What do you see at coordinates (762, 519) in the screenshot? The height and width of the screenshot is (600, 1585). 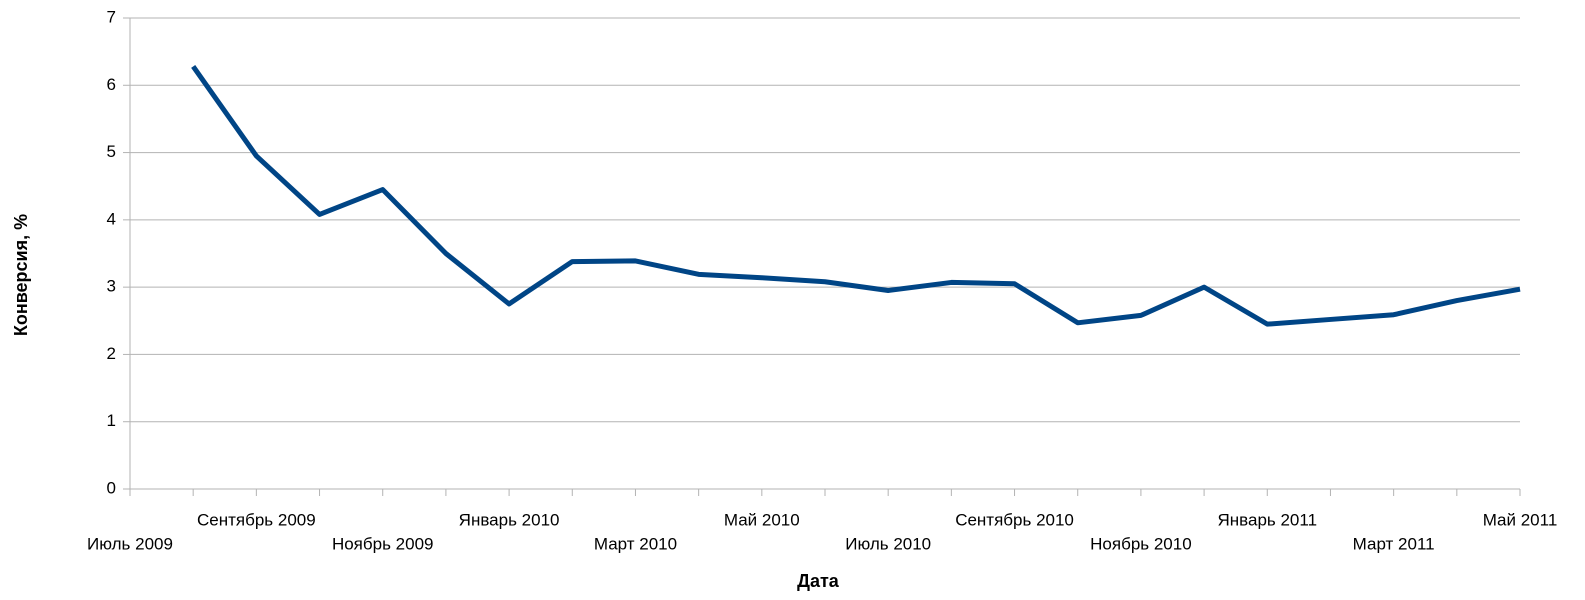 I see `x-tick-label: Май 2010` at bounding box center [762, 519].